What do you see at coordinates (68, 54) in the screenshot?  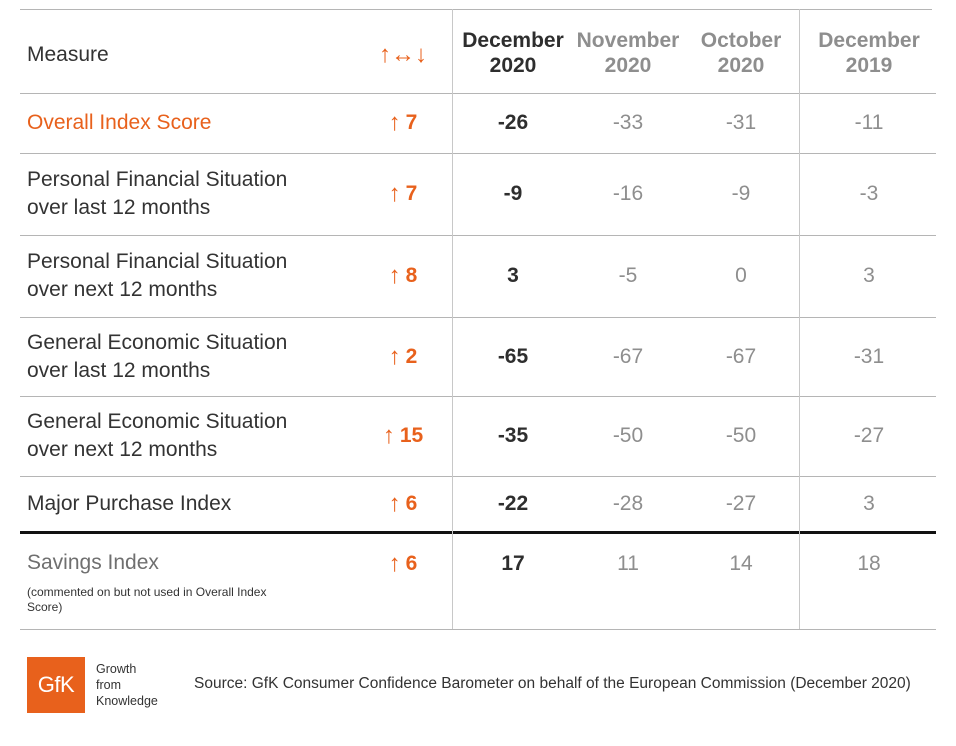 I see `measure-header: Measure` at bounding box center [68, 54].